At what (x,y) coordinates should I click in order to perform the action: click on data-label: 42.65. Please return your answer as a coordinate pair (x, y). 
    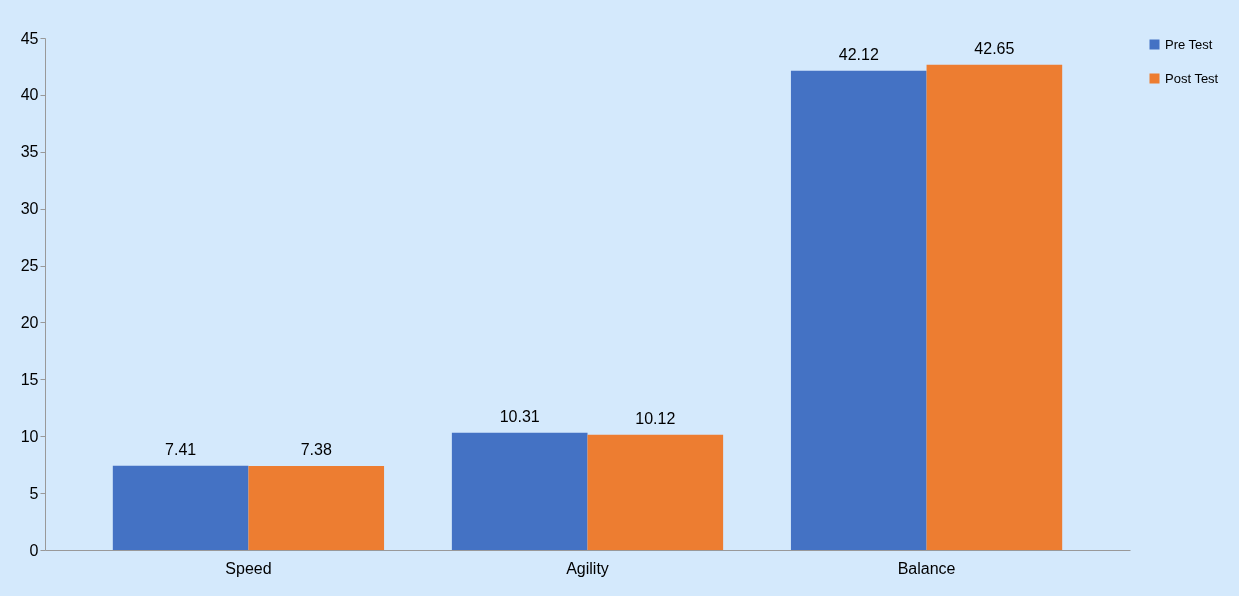
    Looking at the image, I should click on (994, 48).